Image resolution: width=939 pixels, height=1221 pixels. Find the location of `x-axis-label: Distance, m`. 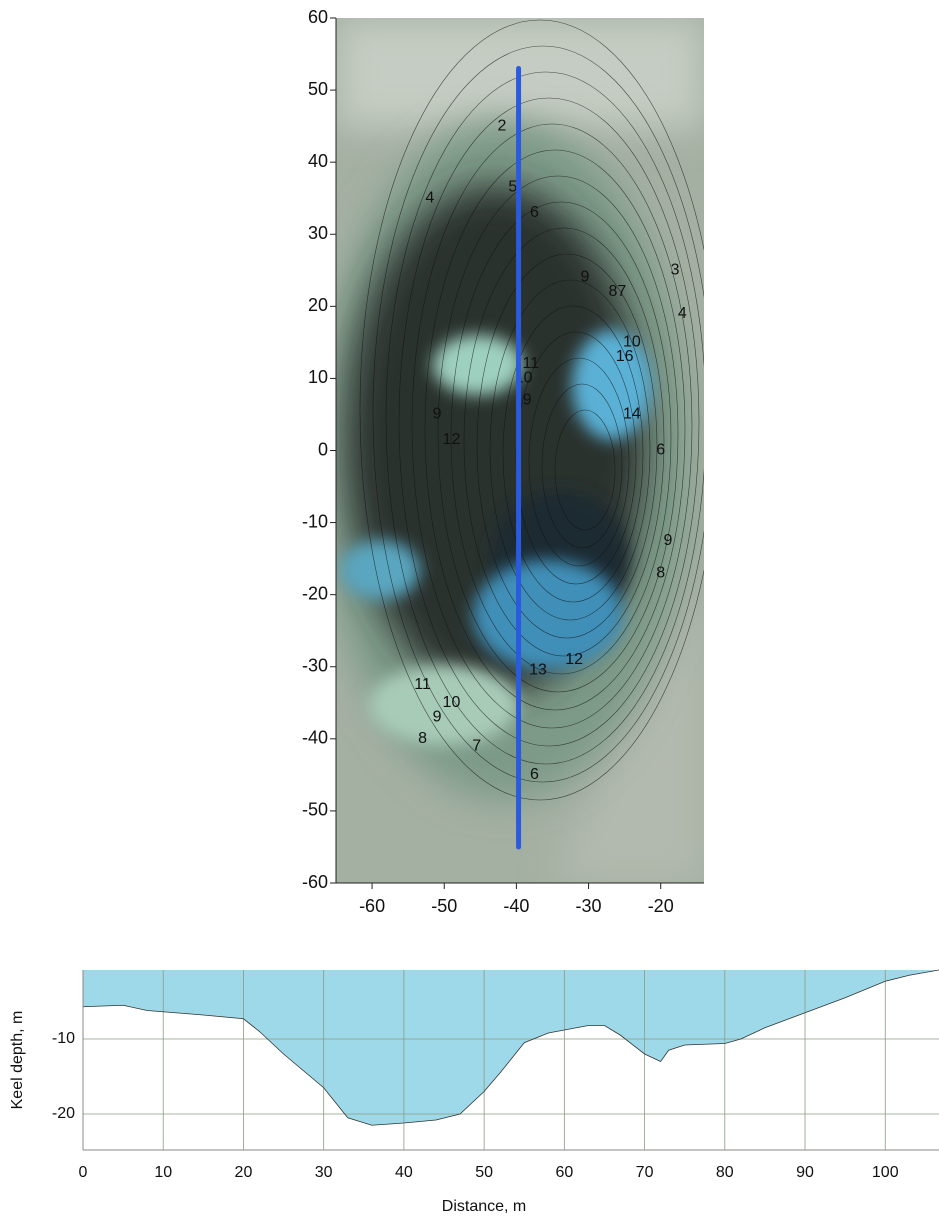

x-axis-label: Distance, m is located at coordinates (484, 1206).